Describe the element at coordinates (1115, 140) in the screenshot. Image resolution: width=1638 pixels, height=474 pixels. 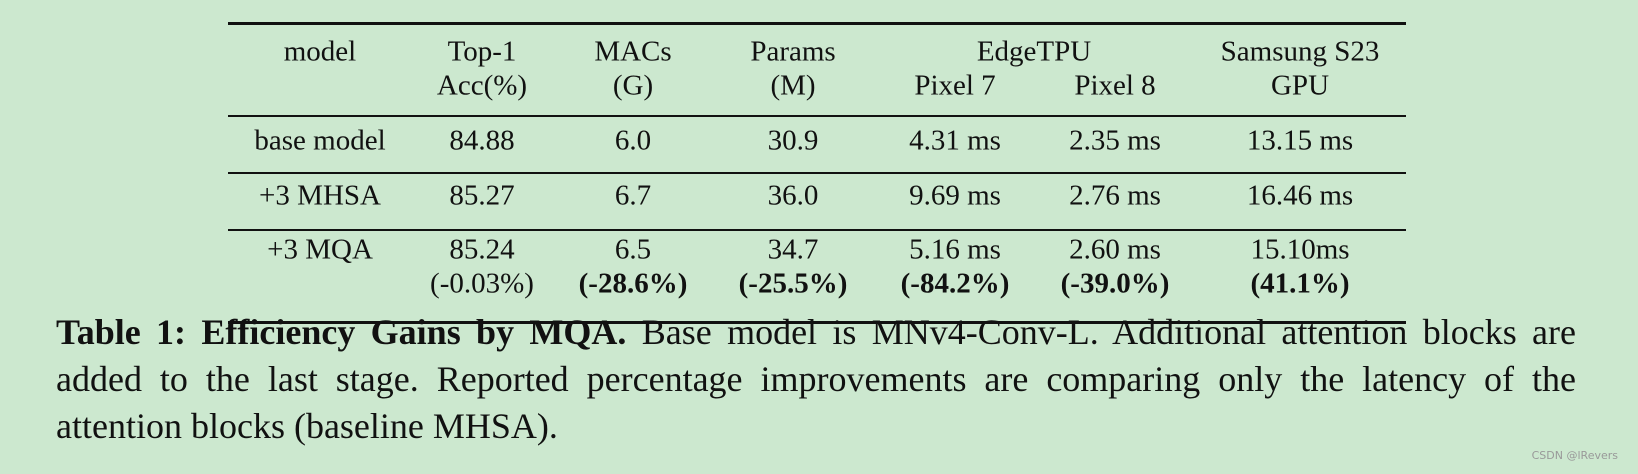
I see `table-cell: 2.35 ms` at that location.